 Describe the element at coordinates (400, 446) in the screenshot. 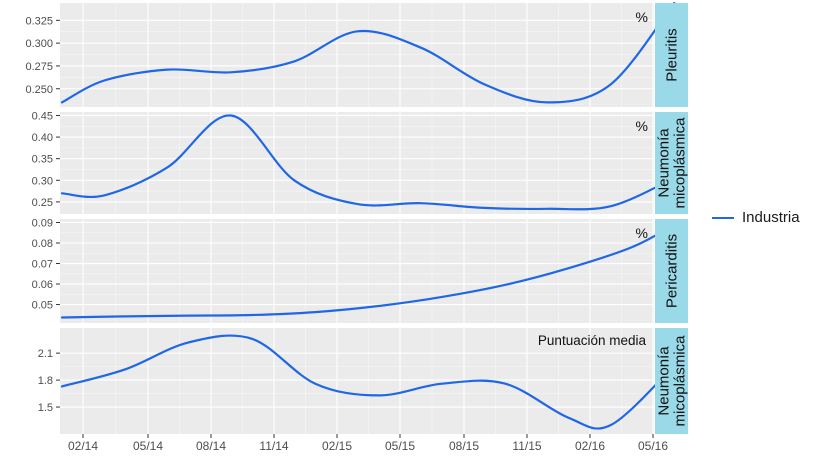

I see `x-tick-label: 05/15` at that location.